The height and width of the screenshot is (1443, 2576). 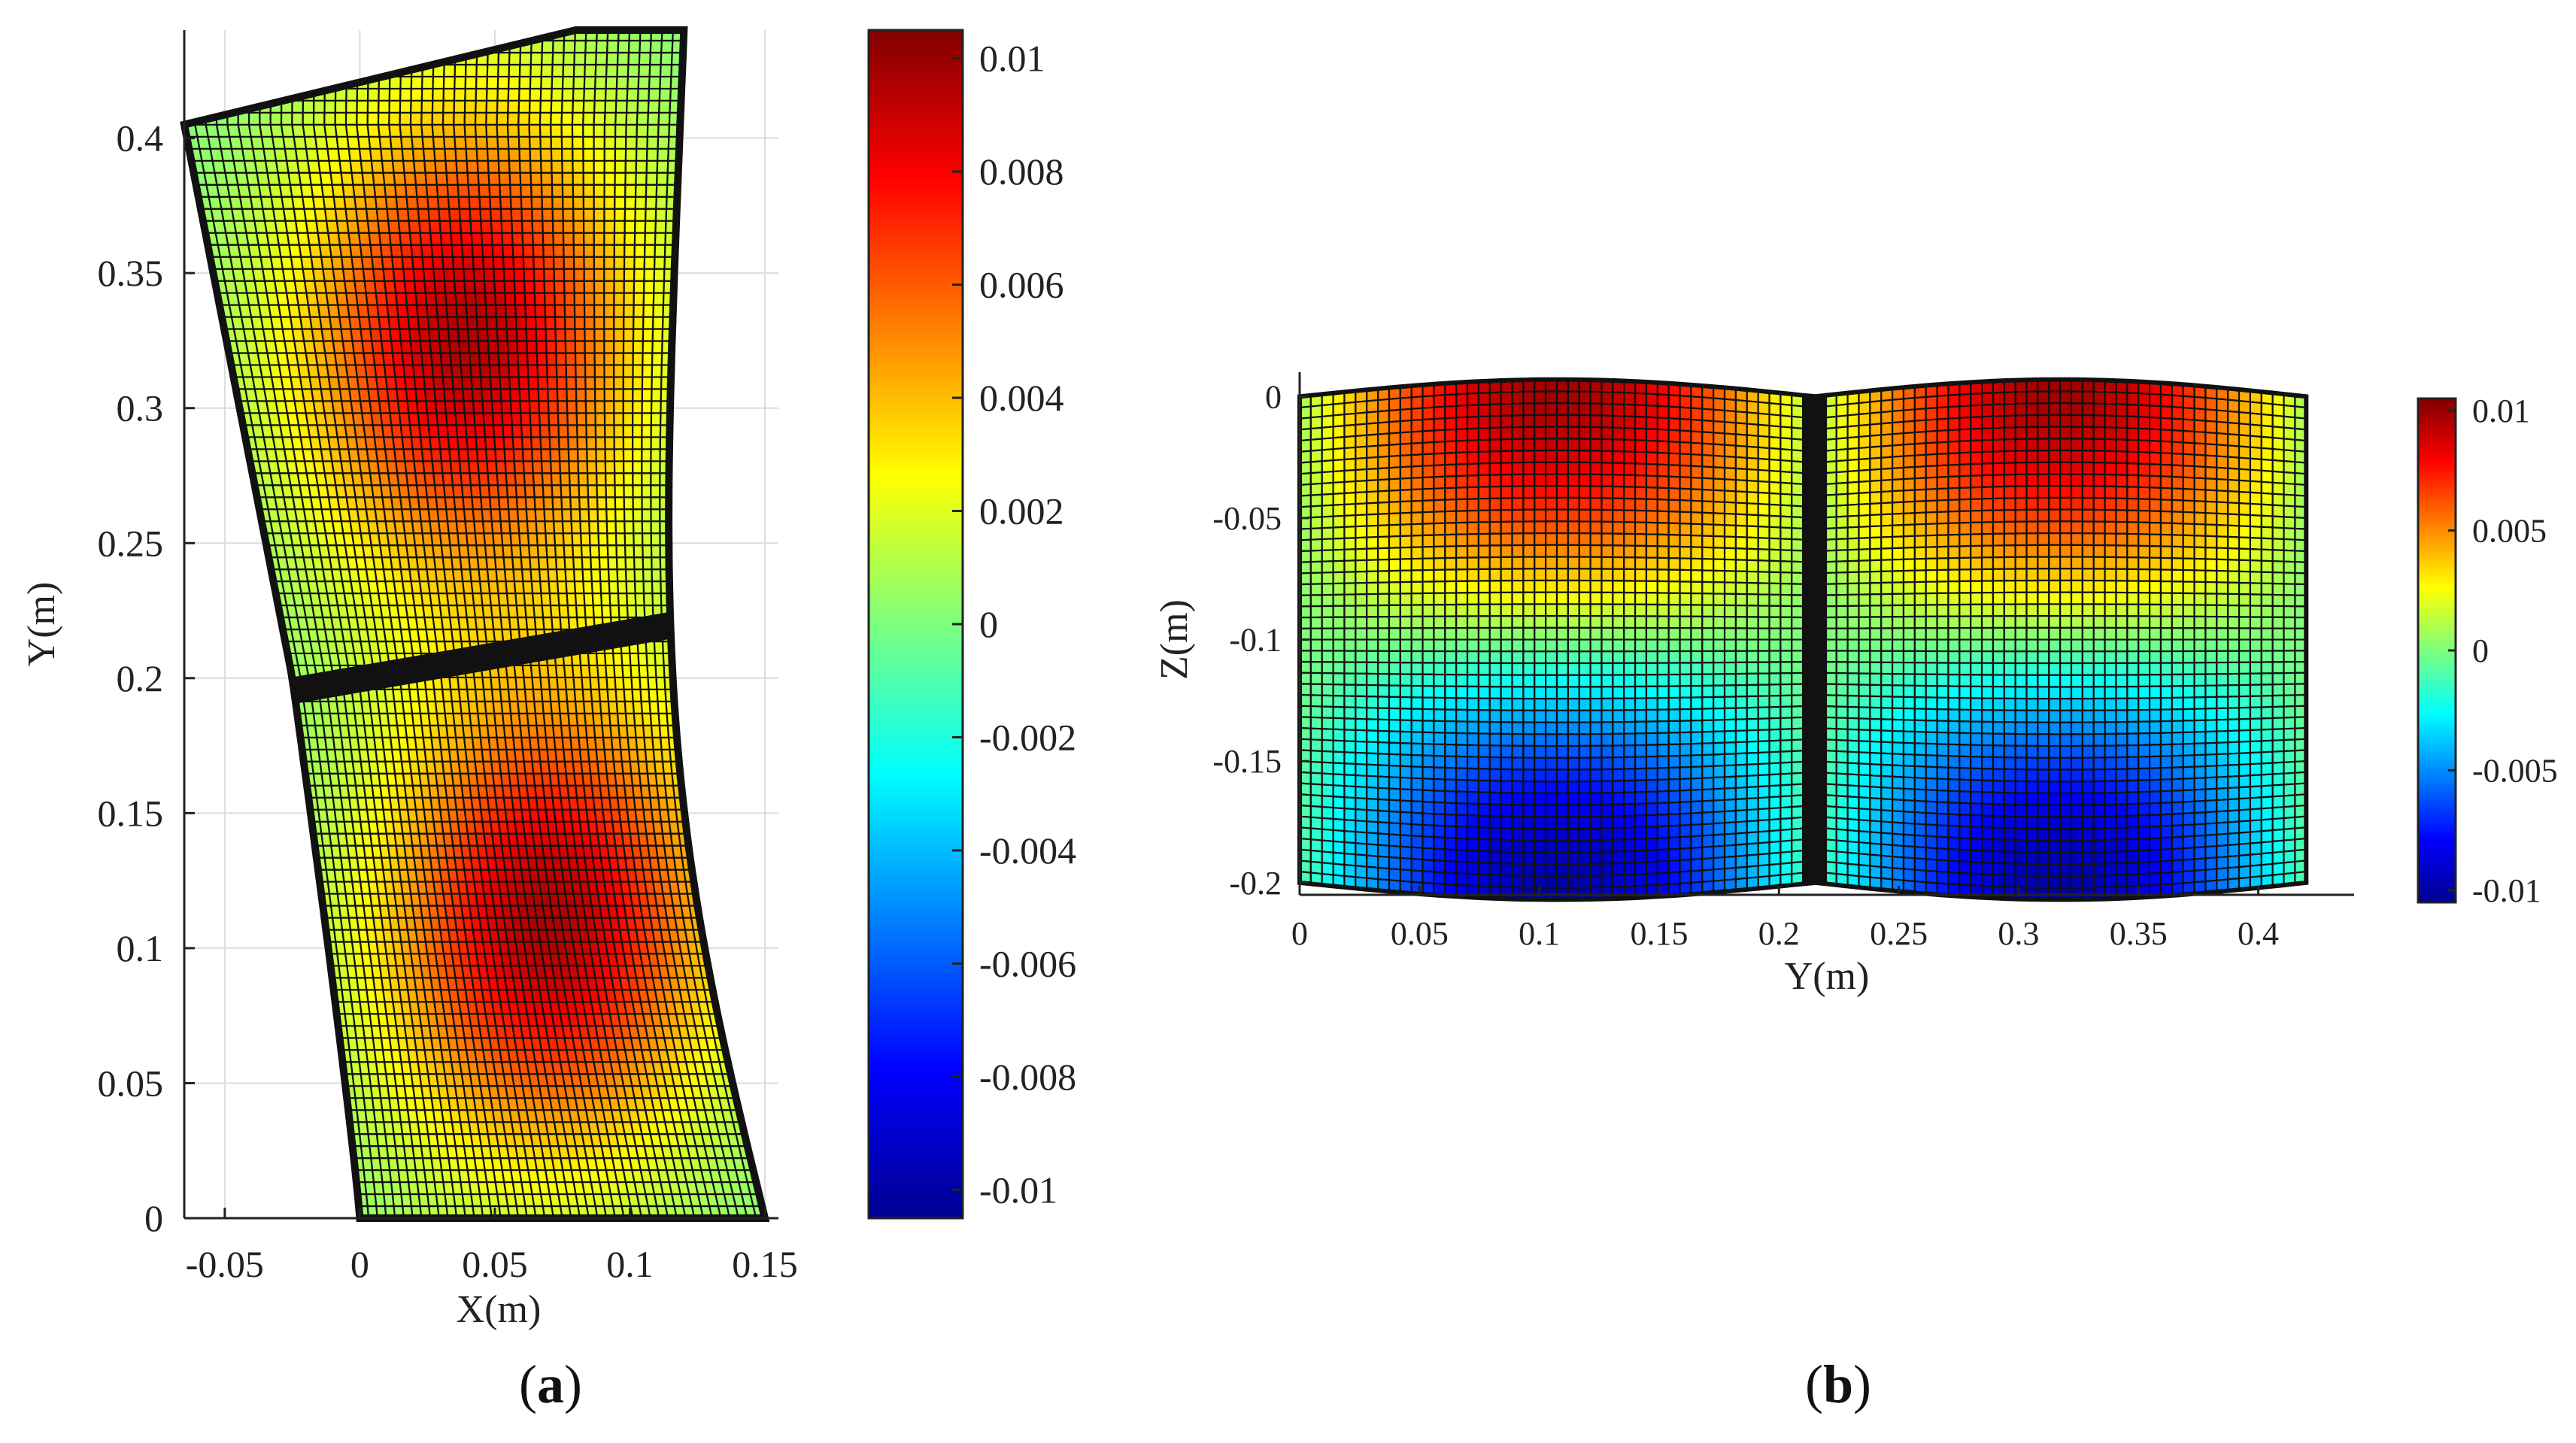 What do you see at coordinates (131, 813) in the screenshot?
I see `y-tick-label: 0.15` at bounding box center [131, 813].